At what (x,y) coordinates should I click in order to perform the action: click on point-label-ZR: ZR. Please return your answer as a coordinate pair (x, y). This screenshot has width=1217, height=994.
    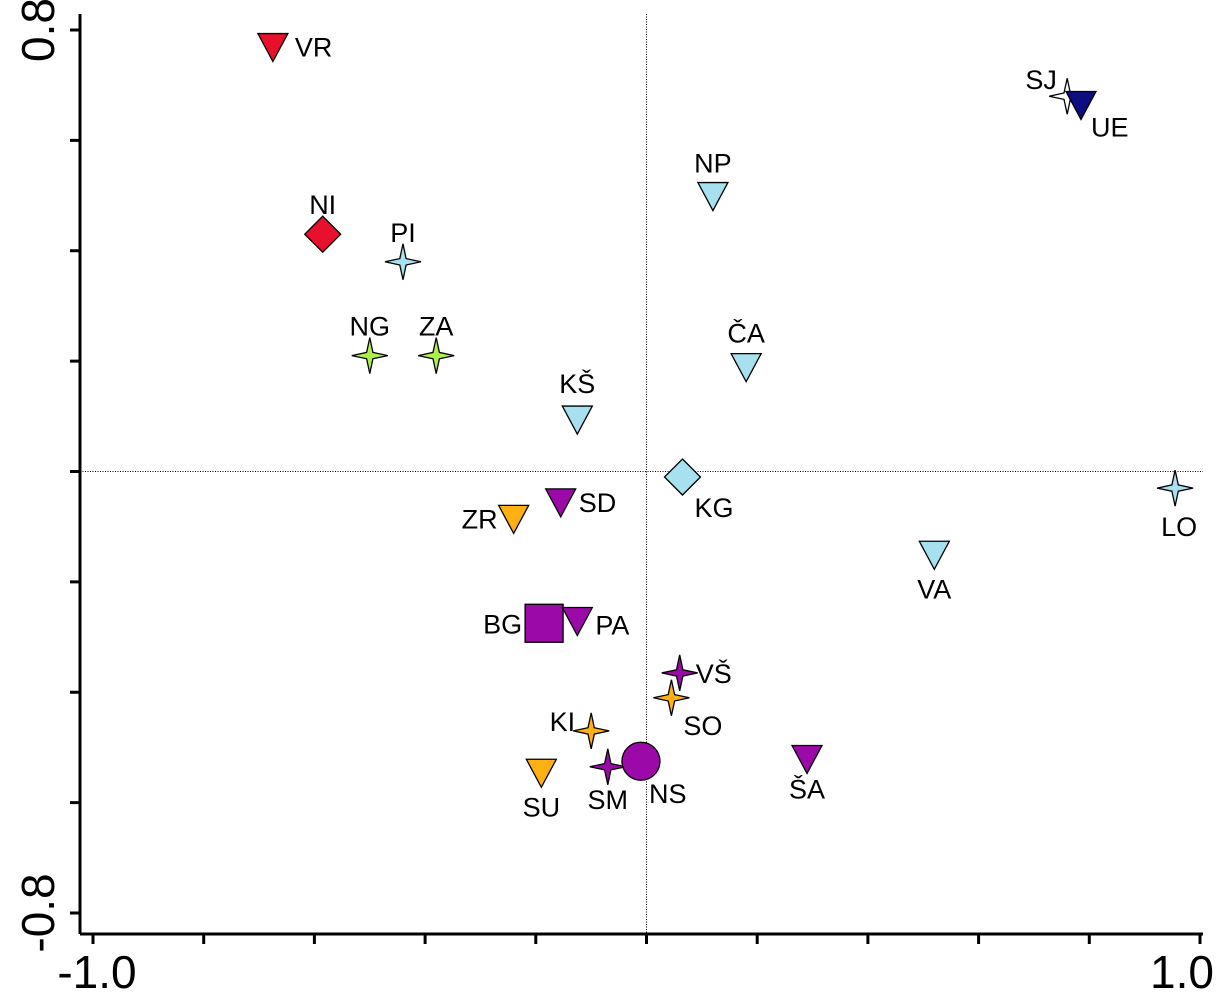
    Looking at the image, I should click on (480, 519).